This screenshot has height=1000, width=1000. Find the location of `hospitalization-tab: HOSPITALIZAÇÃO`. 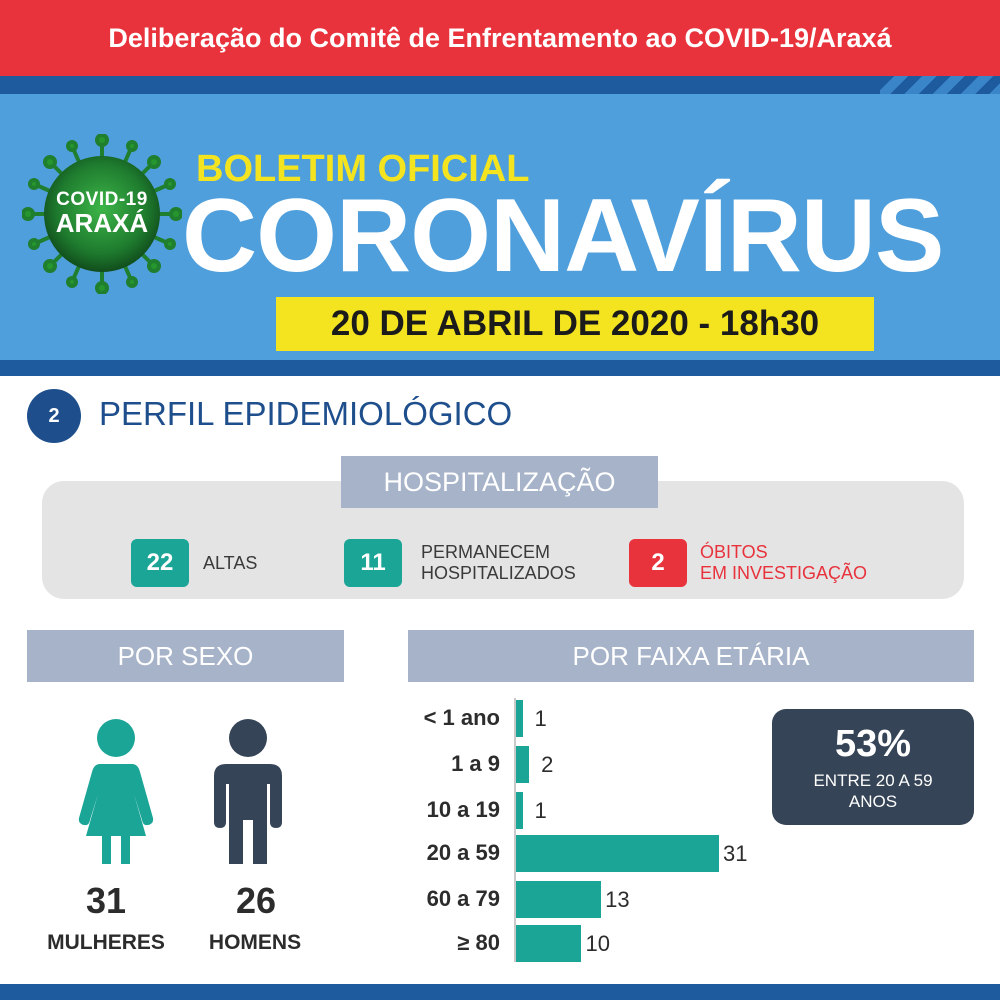

hospitalization-tab: HOSPITALIZAÇÃO is located at coordinates (499, 482).